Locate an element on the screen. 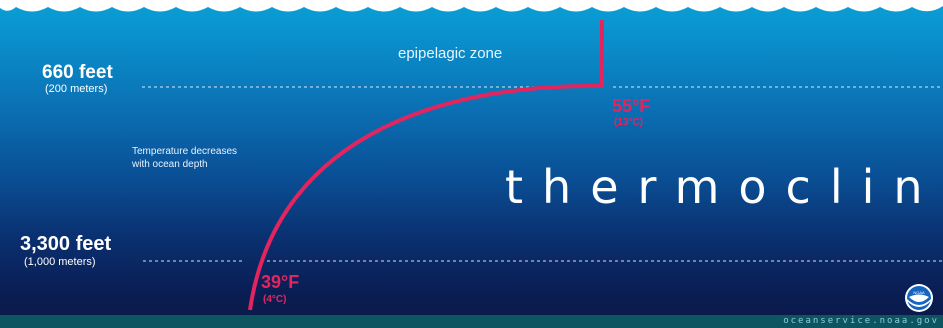 This screenshot has height=328, width=943. noaa-logo-icon: NOAA is located at coordinates (919, 298).